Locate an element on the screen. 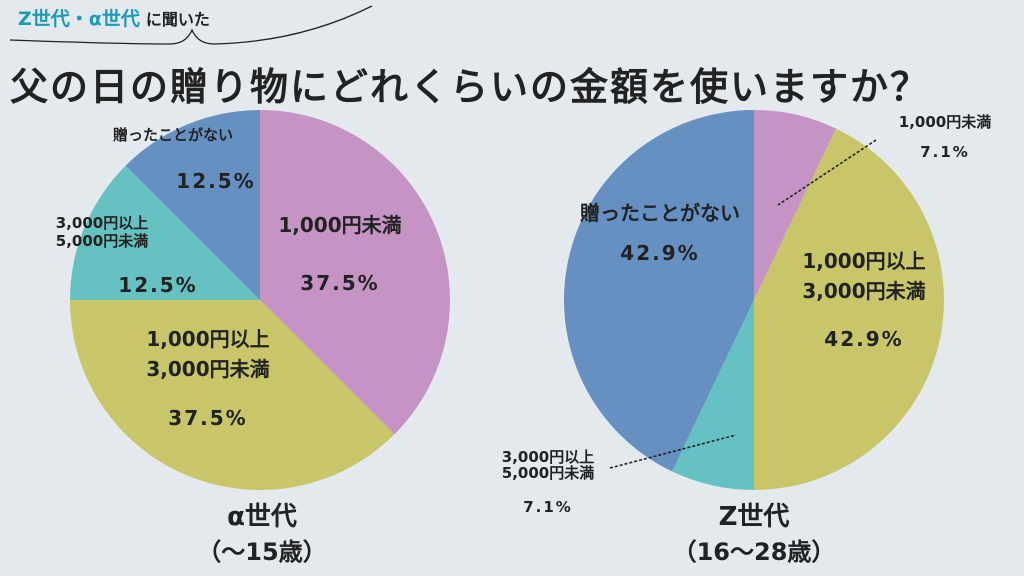 Image resolution: width=1024 pixels, height=576 pixels. slice-label-1-1: 3,000円未満 is located at coordinates (863, 291).